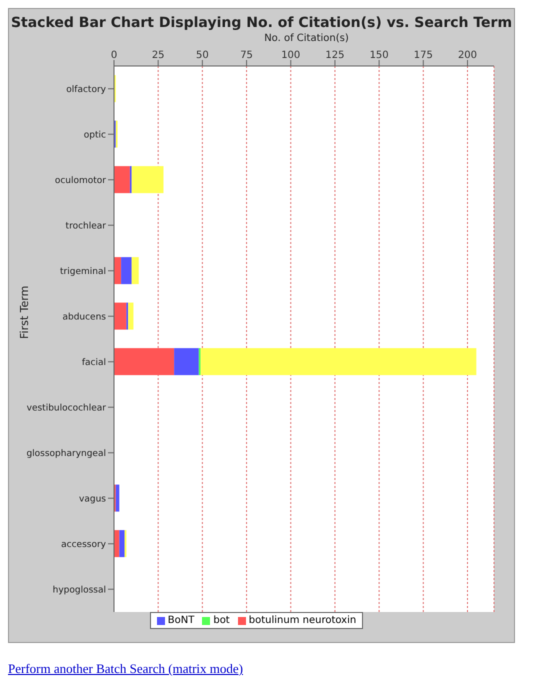 The image size is (557, 677). What do you see at coordinates (92, 499) in the screenshot?
I see `y-tick-label: vagus` at bounding box center [92, 499].